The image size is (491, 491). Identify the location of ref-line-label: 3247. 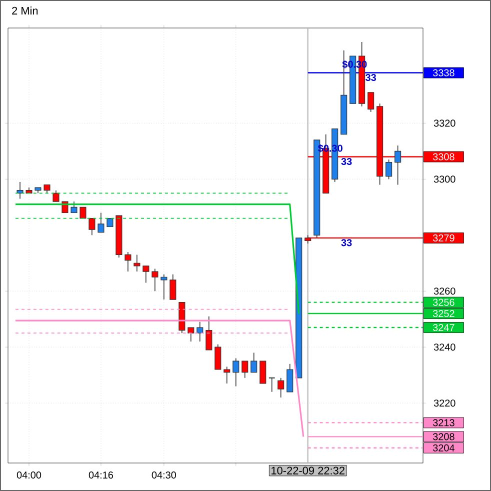
(443, 328).